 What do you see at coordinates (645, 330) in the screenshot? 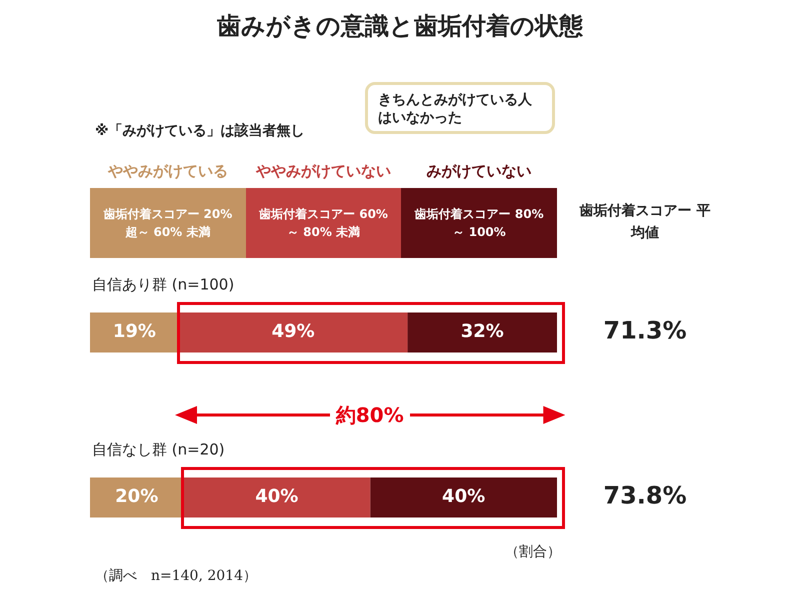
I see `text: 71.3%` at bounding box center [645, 330].